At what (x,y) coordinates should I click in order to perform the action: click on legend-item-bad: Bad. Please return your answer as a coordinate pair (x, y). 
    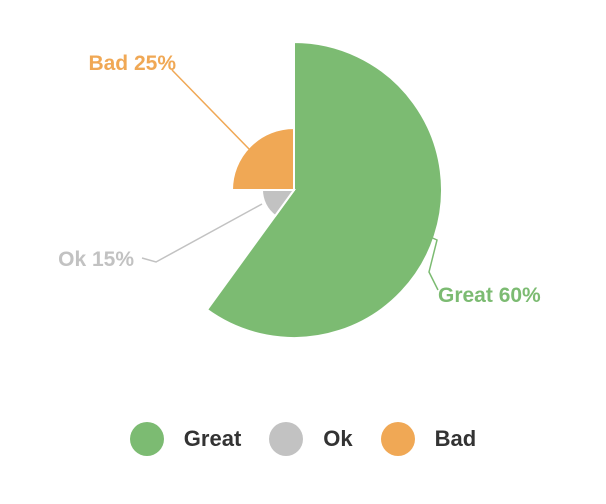
    Looking at the image, I should click on (428, 439).